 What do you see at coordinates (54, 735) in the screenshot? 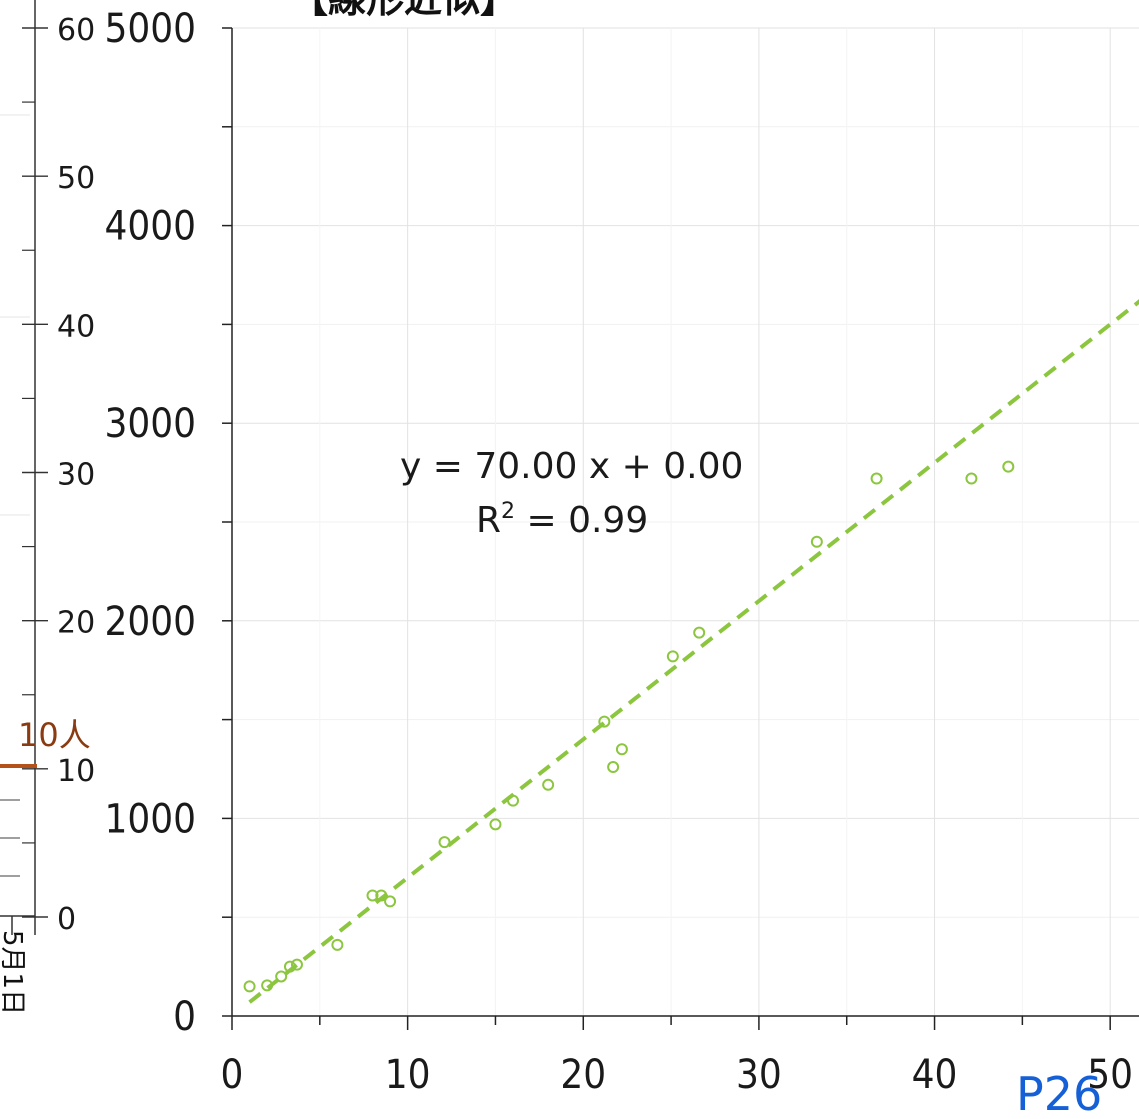
I see `left-strip-marker-label: 10人` at bounding box center [54, 735].